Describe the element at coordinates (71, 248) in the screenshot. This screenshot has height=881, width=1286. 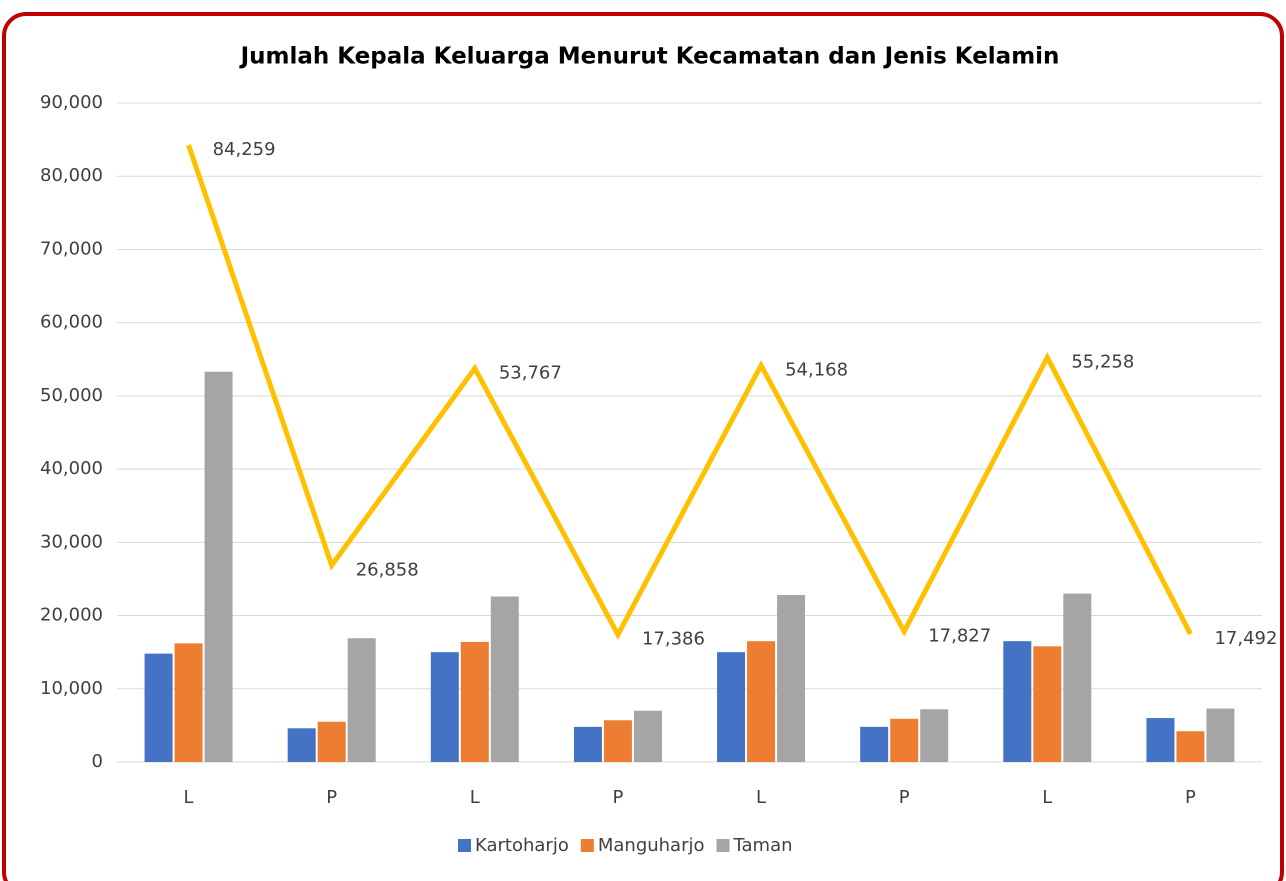
I see `y-tick-label: 70,000` at that location.